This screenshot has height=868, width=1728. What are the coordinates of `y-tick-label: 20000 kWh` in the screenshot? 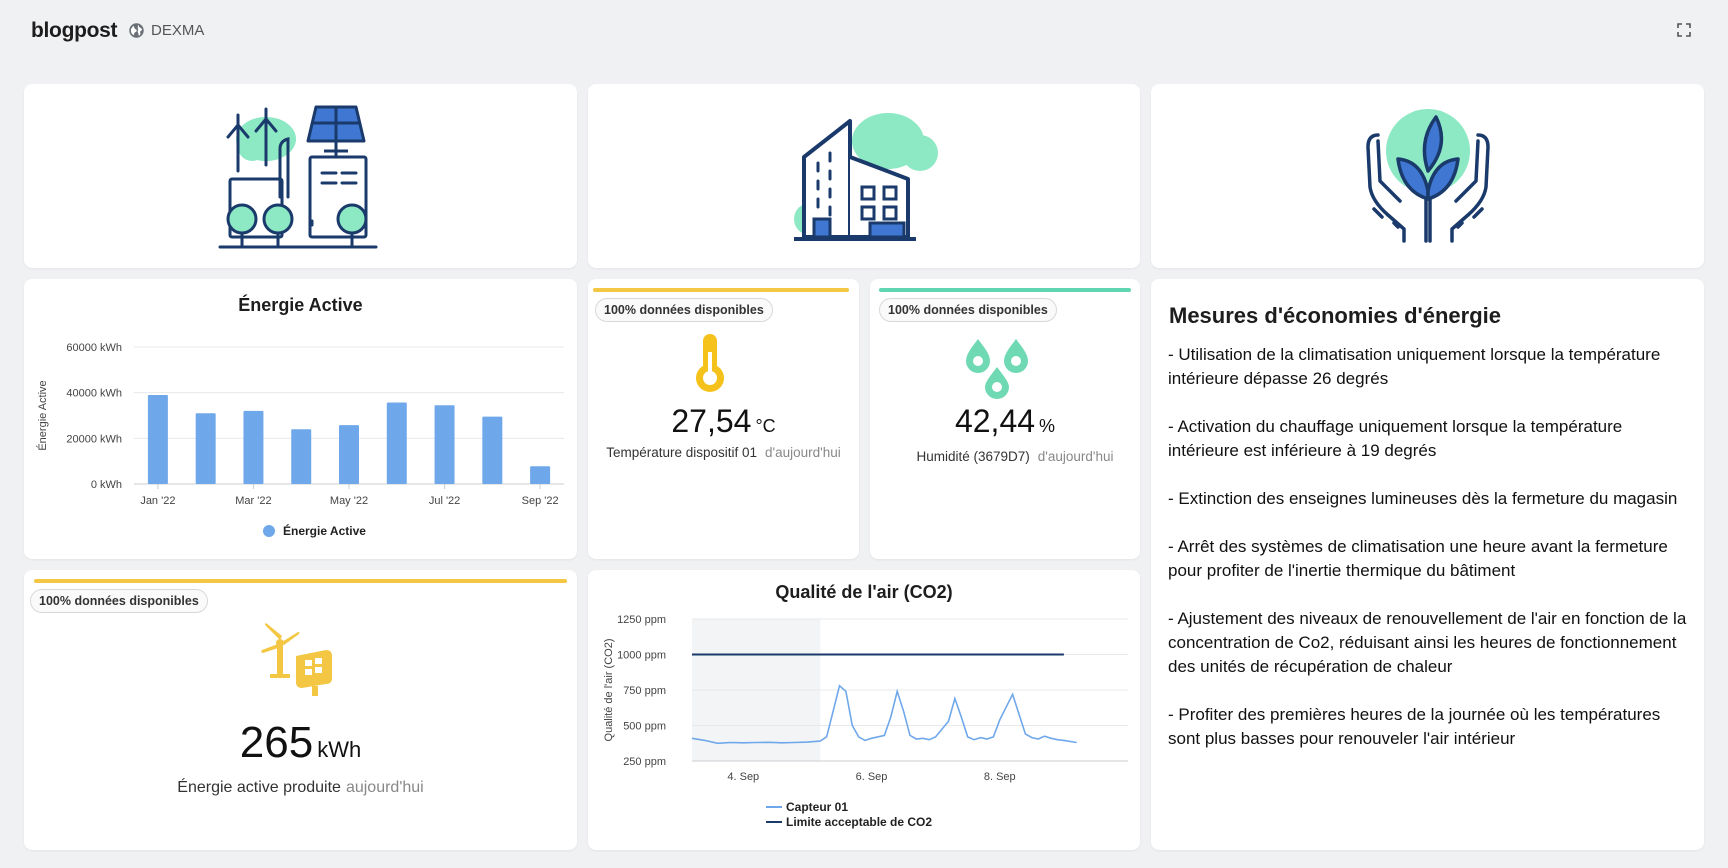 It's located at (94, 439).